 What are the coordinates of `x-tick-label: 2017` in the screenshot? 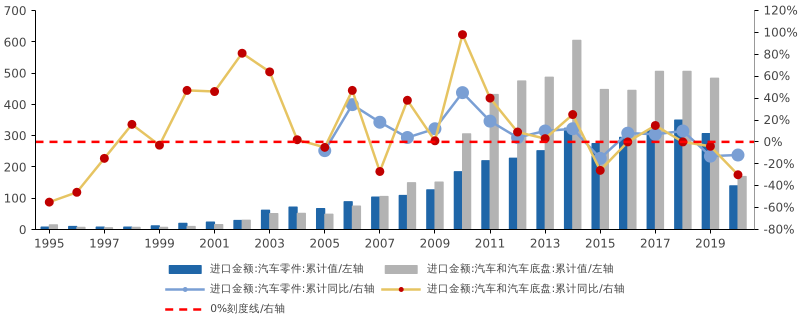 It's located at (655, 243).